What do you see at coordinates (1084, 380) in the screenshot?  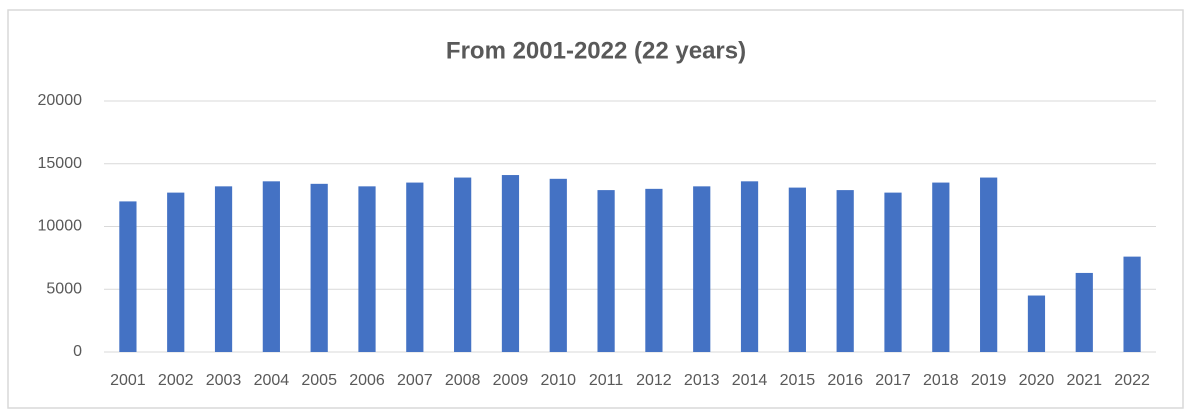 I see `x-tick-label: 2021` at bounding box center [1084, 380].